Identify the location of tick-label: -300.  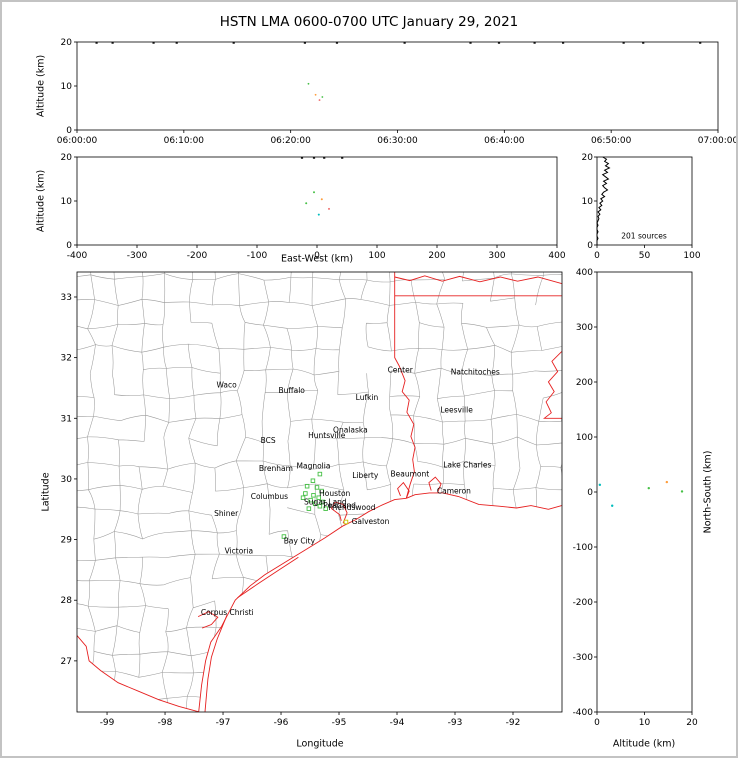
(583, 658).